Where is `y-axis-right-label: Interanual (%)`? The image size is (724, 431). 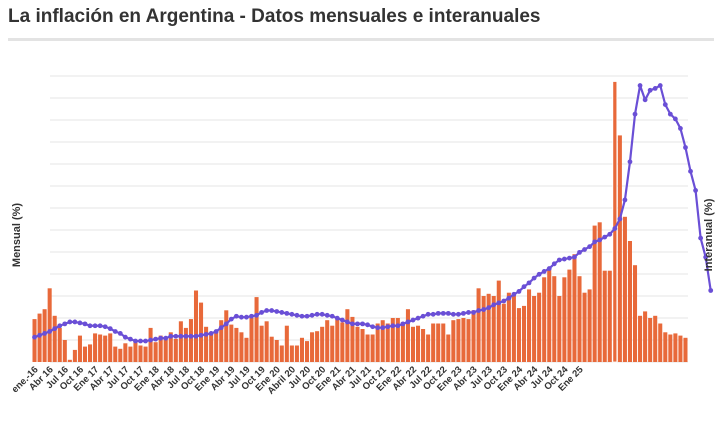 y-axis-right-label: Interanual (%) is located at coordinates (709, 234).